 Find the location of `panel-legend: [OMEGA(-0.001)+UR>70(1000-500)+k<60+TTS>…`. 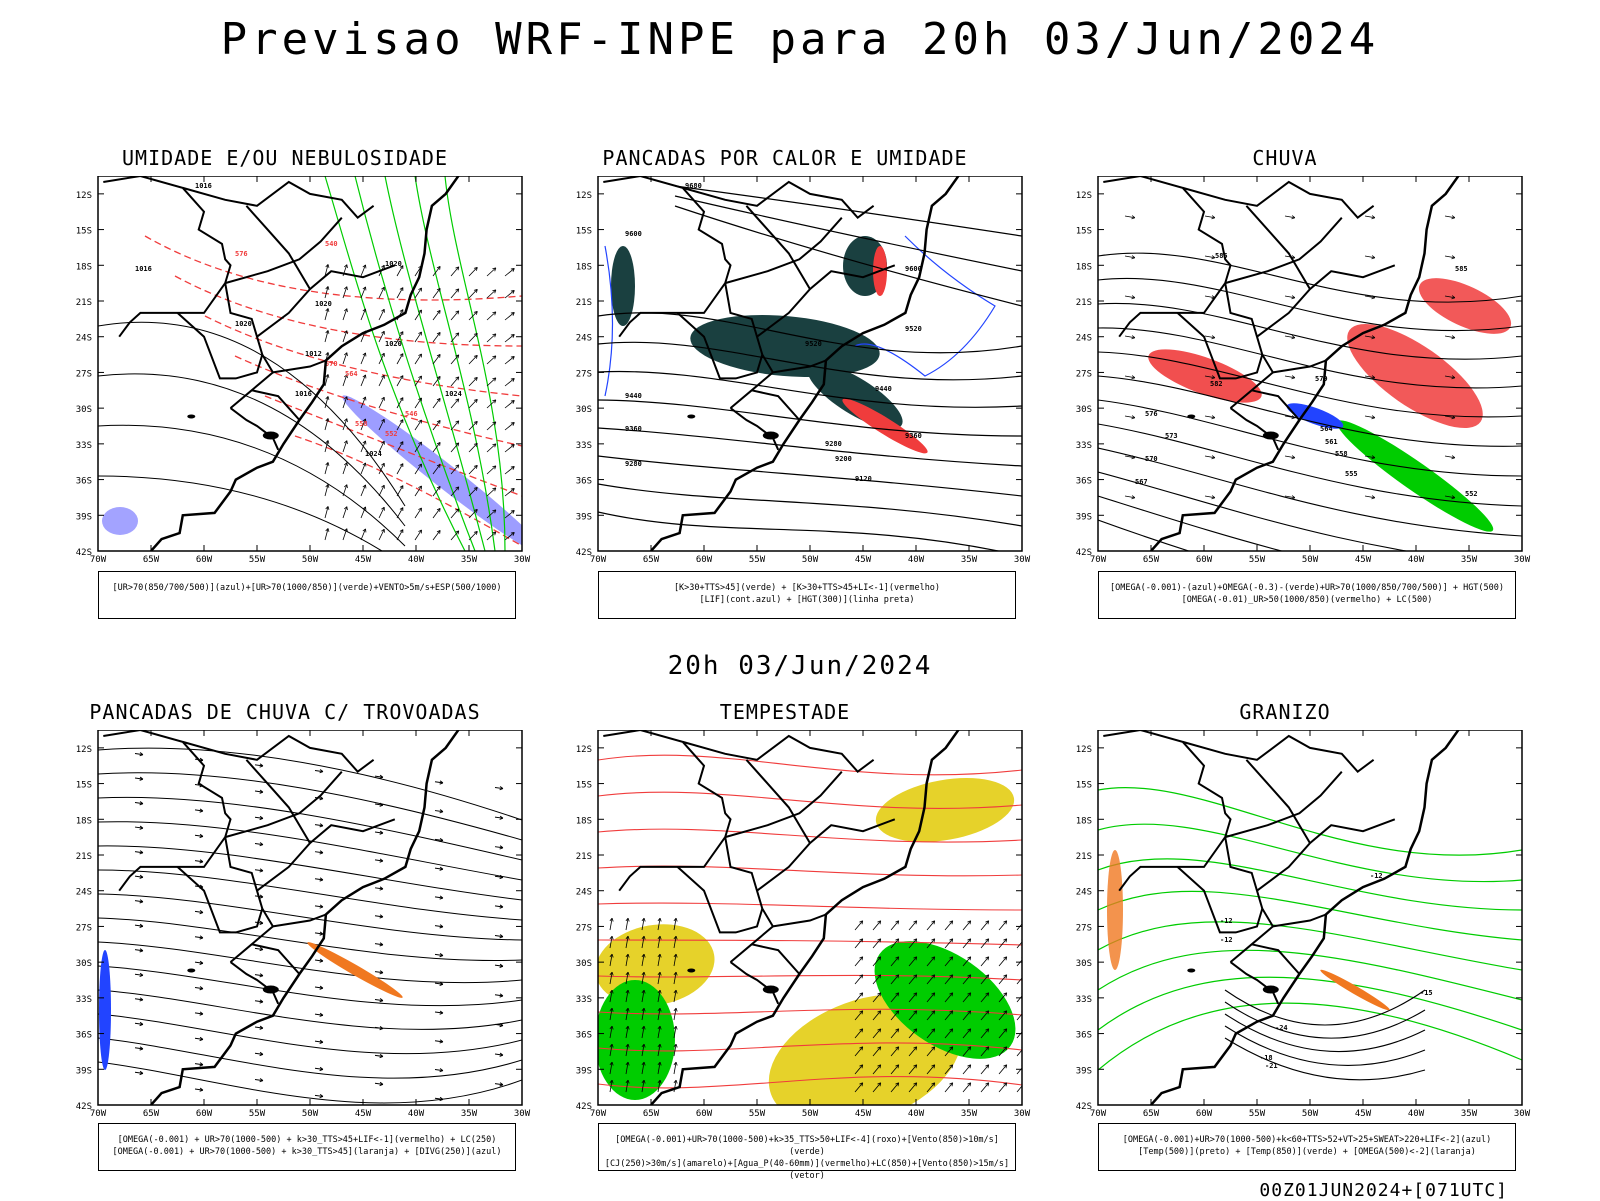

panel-legend: [OMEGA(-0.001)+UR>70(1000-500)+k<60+TTS>… is located at coordinates (1307, 1147).